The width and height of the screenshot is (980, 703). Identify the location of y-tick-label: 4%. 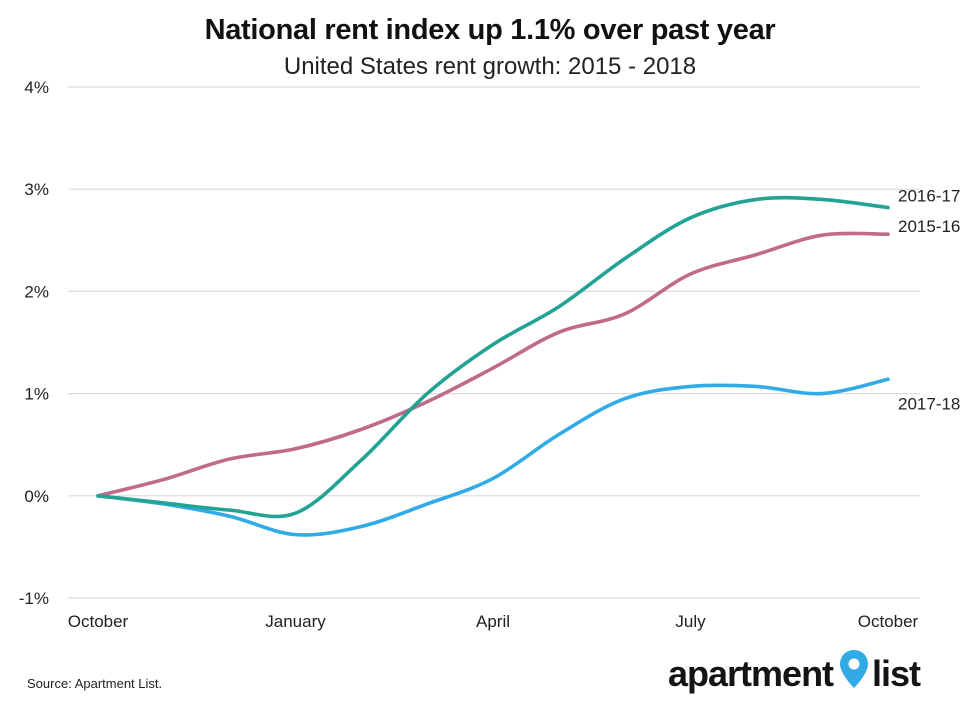
(36, 87).